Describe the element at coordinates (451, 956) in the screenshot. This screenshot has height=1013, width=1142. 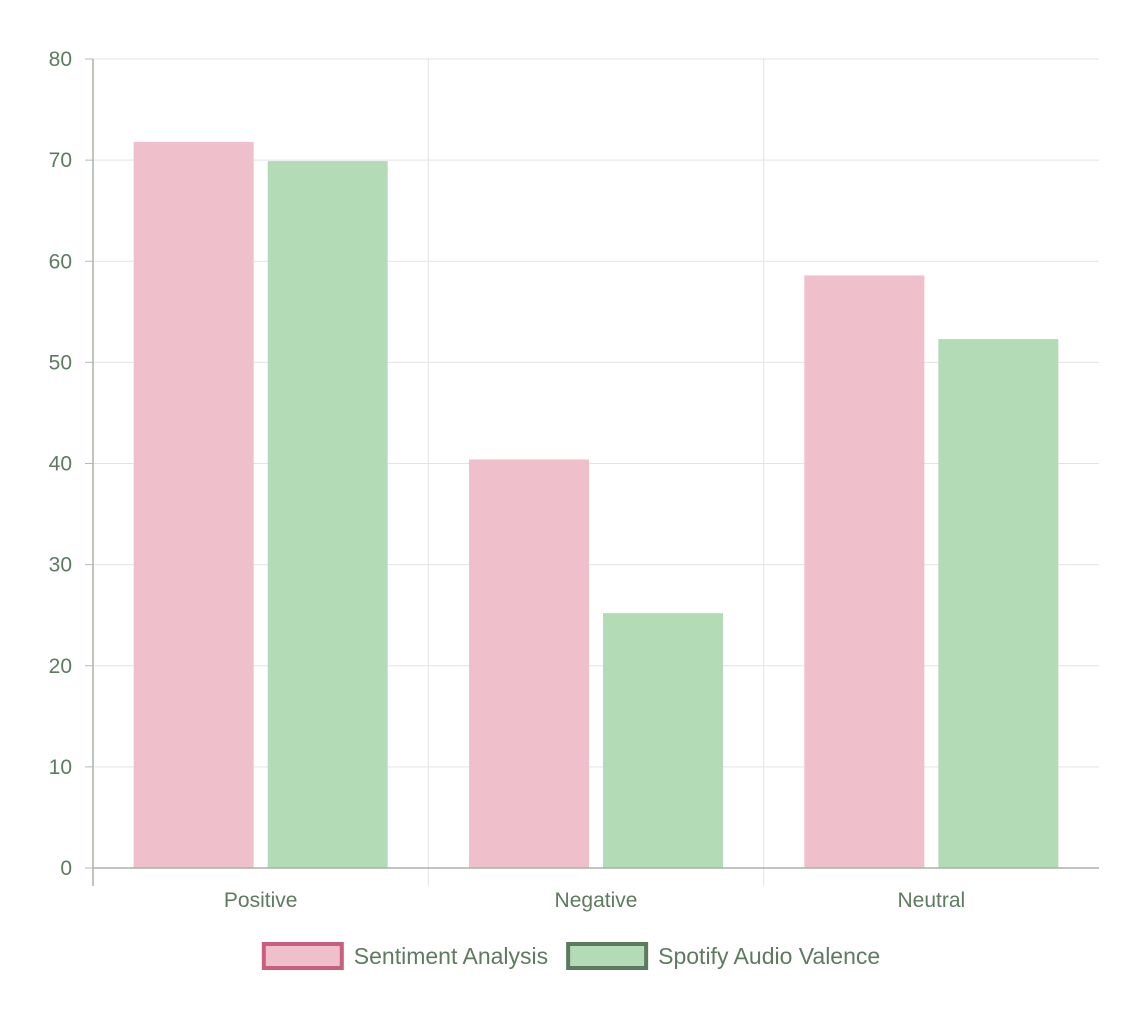
I see `legend-label: Sentiment Analysis` at that location.